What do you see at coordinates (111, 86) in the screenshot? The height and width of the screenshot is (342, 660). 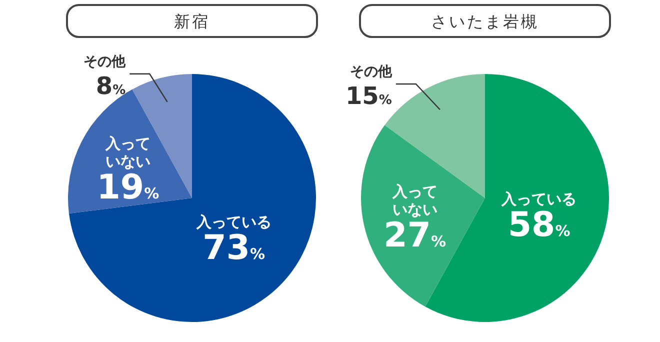 I see `data-label: 8%` at bounding box center [111, 86].